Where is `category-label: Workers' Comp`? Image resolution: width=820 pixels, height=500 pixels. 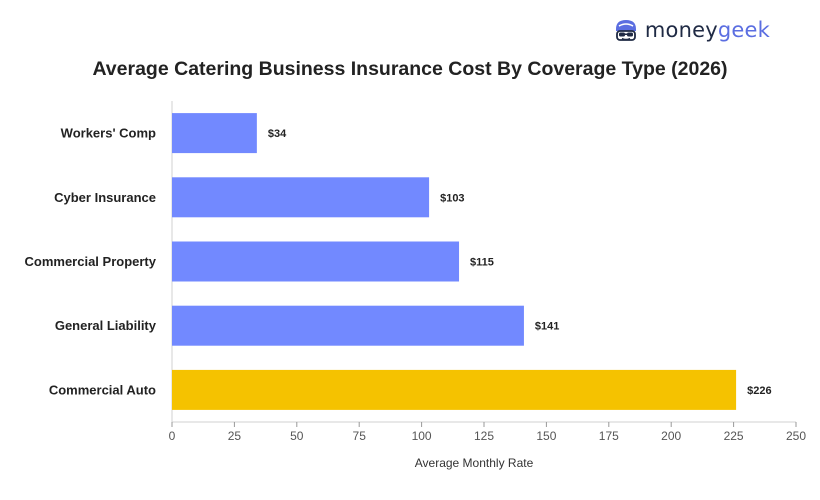 category-label: Workers' Comp is located at coordinates (108, 133).